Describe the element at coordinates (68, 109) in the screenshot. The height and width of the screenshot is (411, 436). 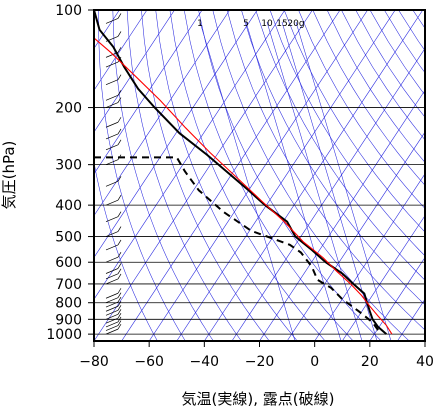
I see `y-tick-label: 200` at that location.